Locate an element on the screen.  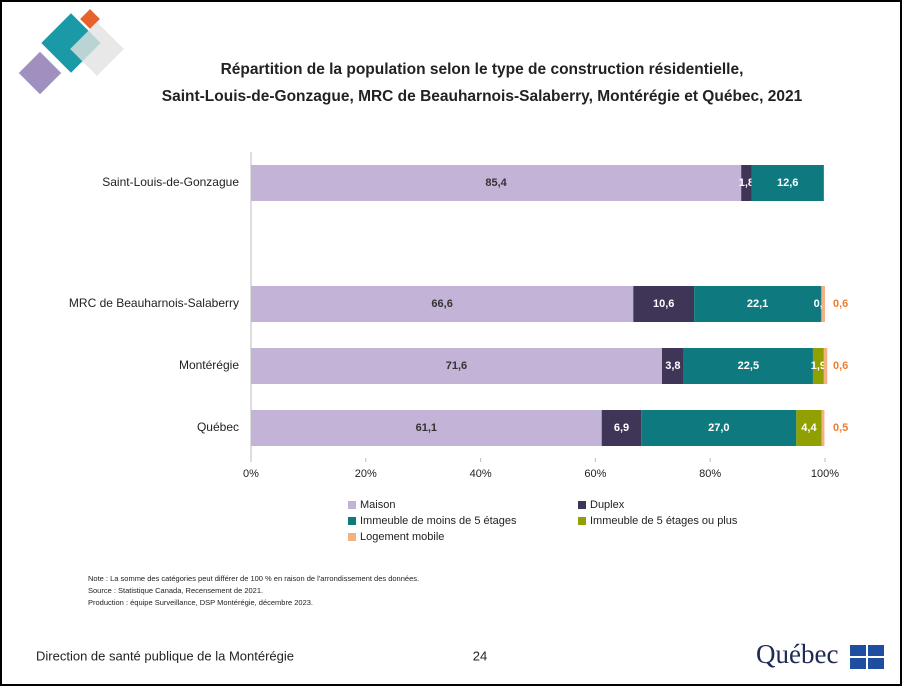
data-label: 85,4 is located at coordinates (496, 183).